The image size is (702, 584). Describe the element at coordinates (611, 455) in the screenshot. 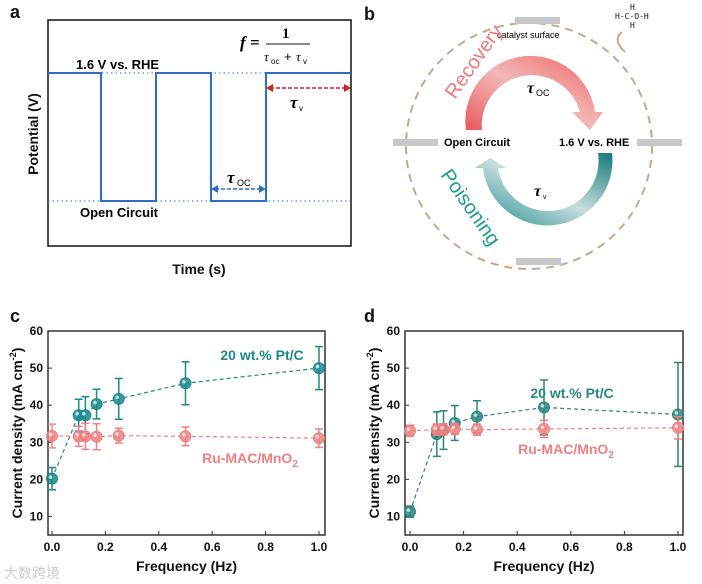

I see `legend-label-sub: 2` at that location.